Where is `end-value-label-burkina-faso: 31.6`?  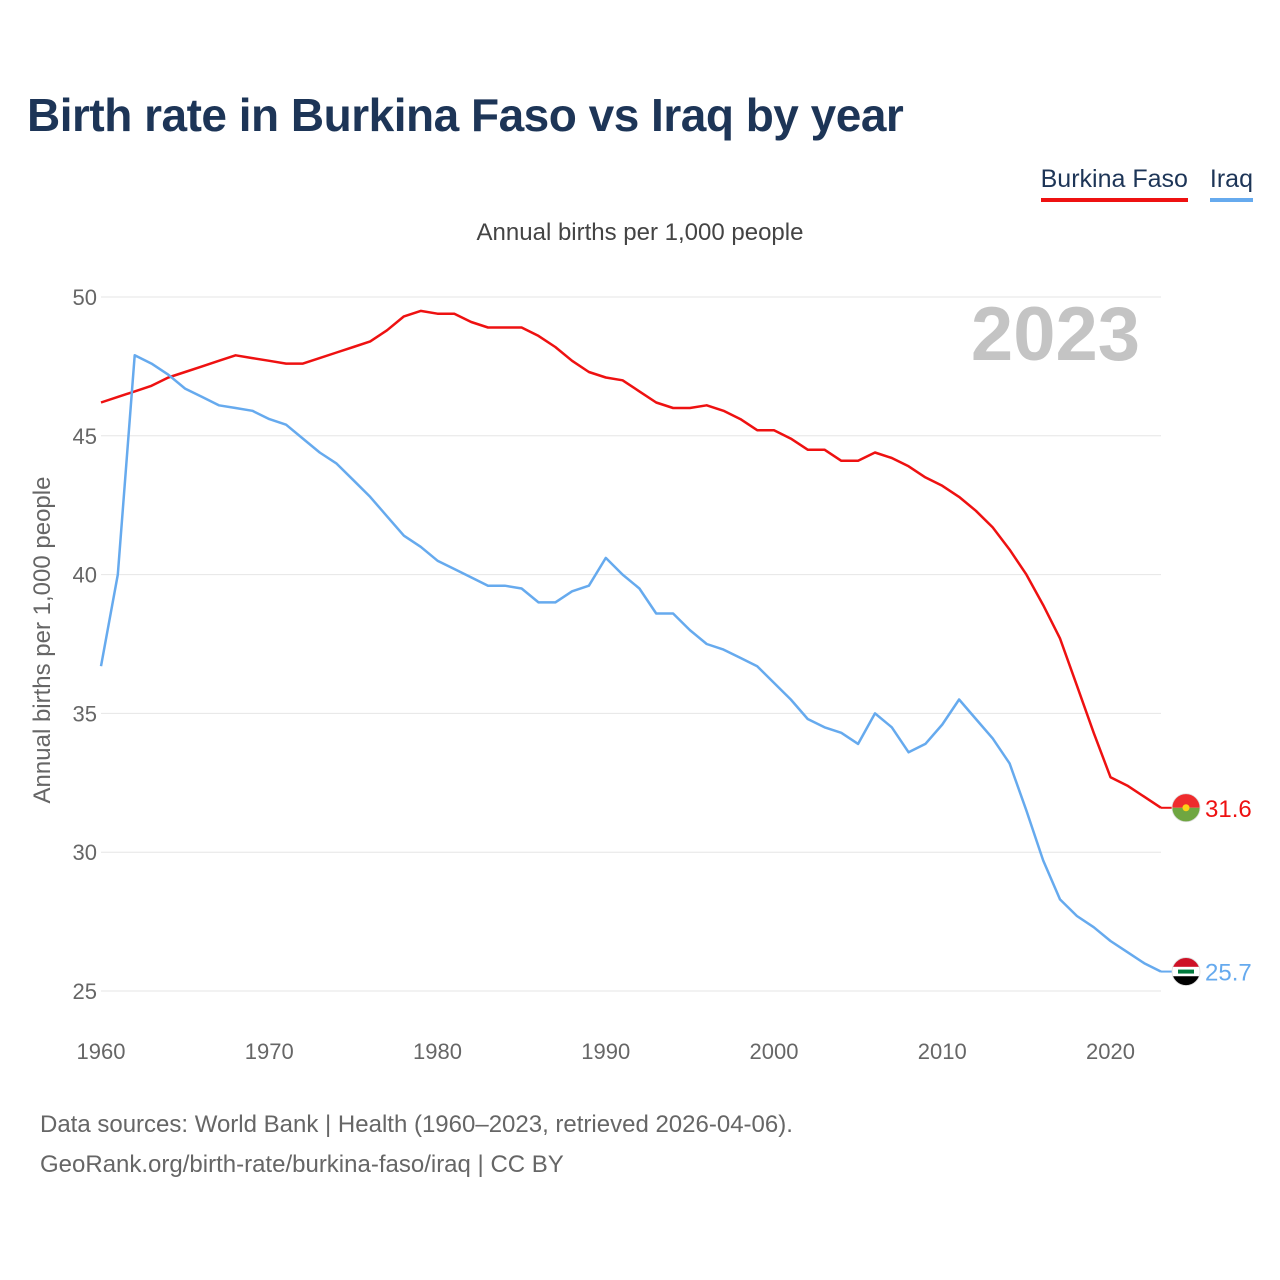 end-value-label-burkina-faso: 31.6 is located at coordinates (1228, 809).